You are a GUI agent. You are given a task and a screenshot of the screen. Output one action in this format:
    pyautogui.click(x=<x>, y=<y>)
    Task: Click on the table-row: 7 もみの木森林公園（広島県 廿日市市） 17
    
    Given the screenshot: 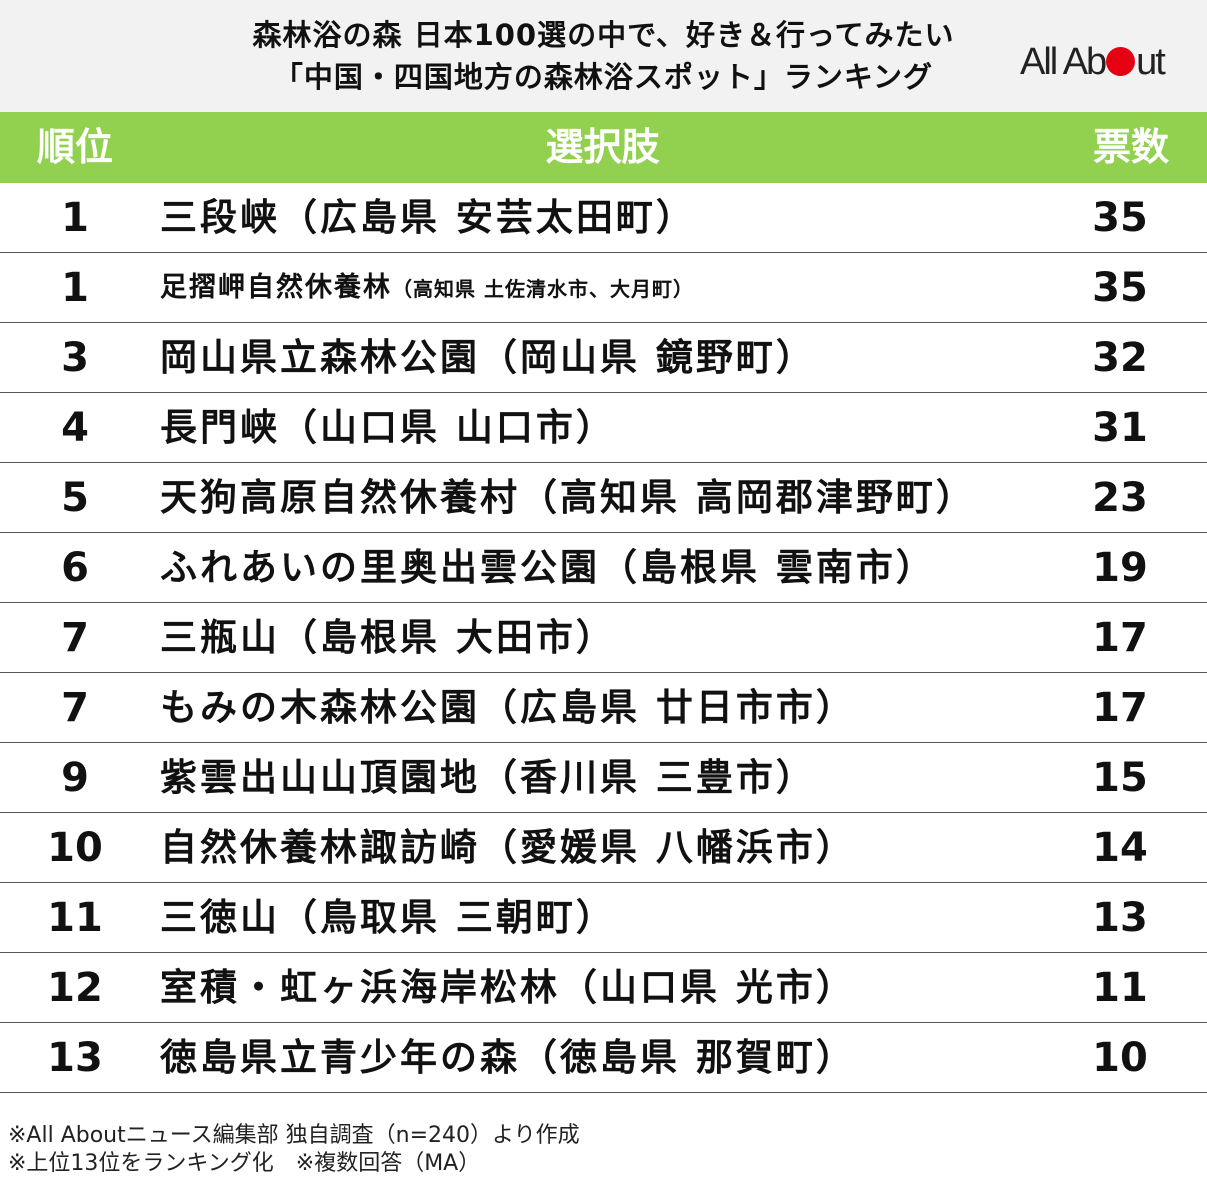 What is the action you would take?
    pyautogui.click(x=603, y=708)
    